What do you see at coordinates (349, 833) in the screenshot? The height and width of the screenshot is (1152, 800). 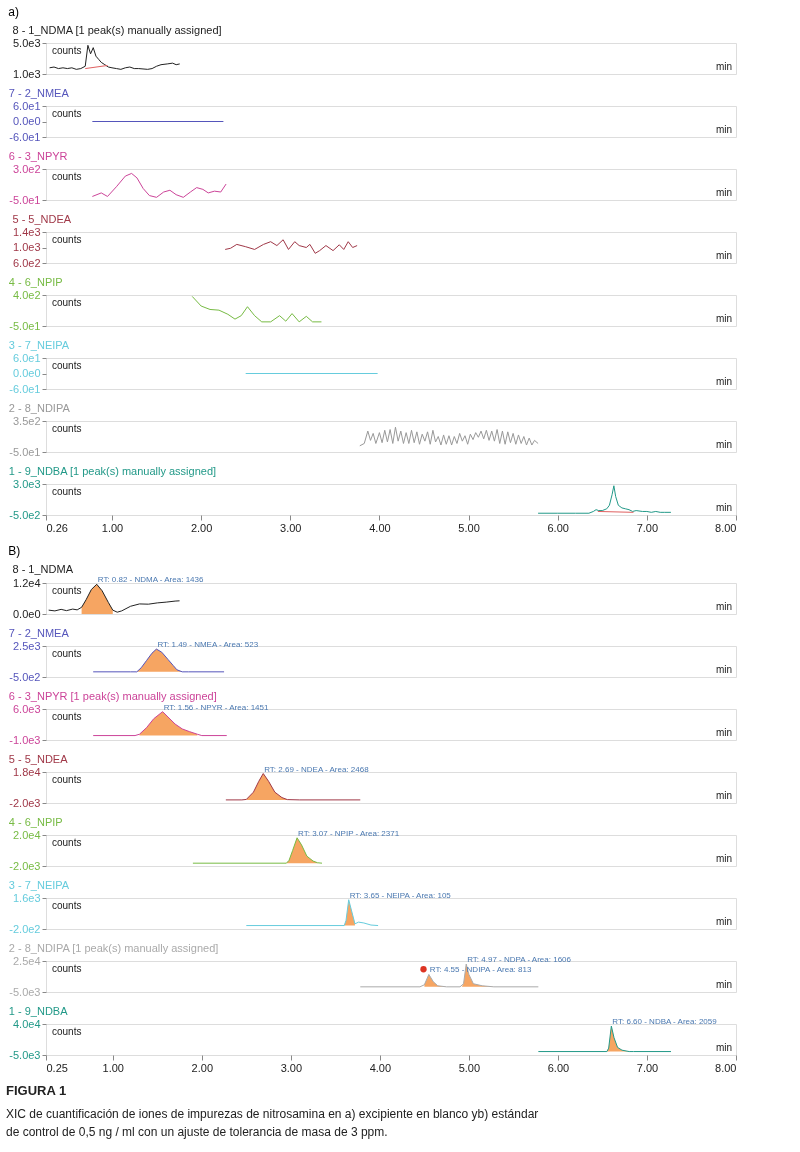 I see `annotation: RT: 3.07 - NPIP - Area: 2371` at bounding box center [349, 833].